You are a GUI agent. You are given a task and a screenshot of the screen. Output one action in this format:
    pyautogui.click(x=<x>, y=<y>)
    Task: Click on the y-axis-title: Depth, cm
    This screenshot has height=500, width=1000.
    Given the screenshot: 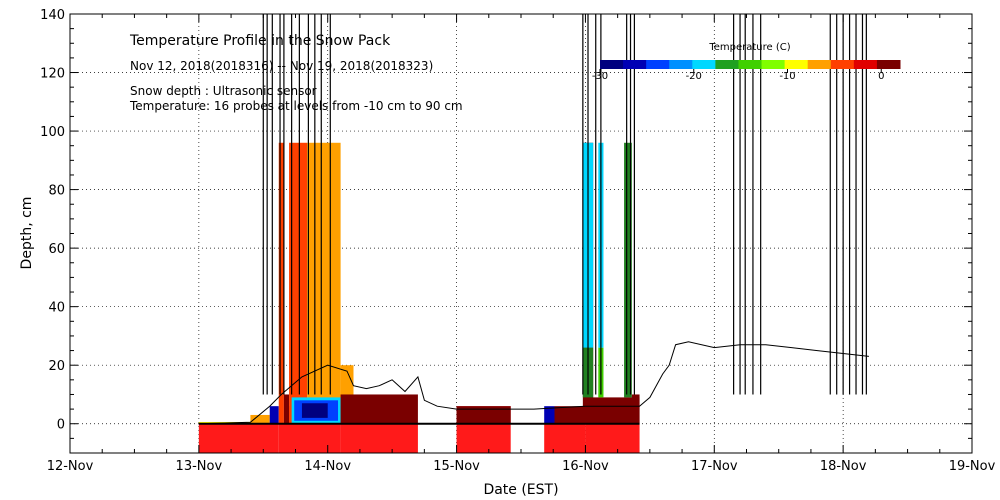 What is the action you would take?
    pyautogui.click(x=27, y=233)
    